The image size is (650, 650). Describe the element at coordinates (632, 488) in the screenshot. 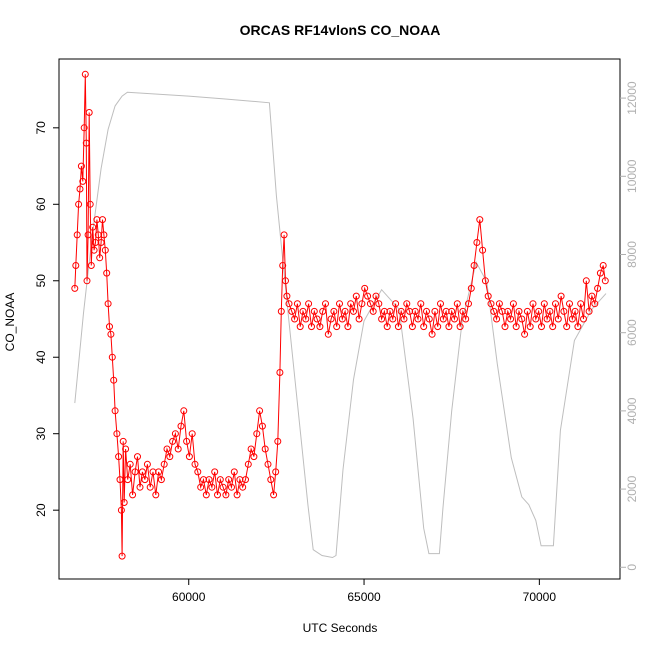

I see `y2-tick-label: 2000` at that location.